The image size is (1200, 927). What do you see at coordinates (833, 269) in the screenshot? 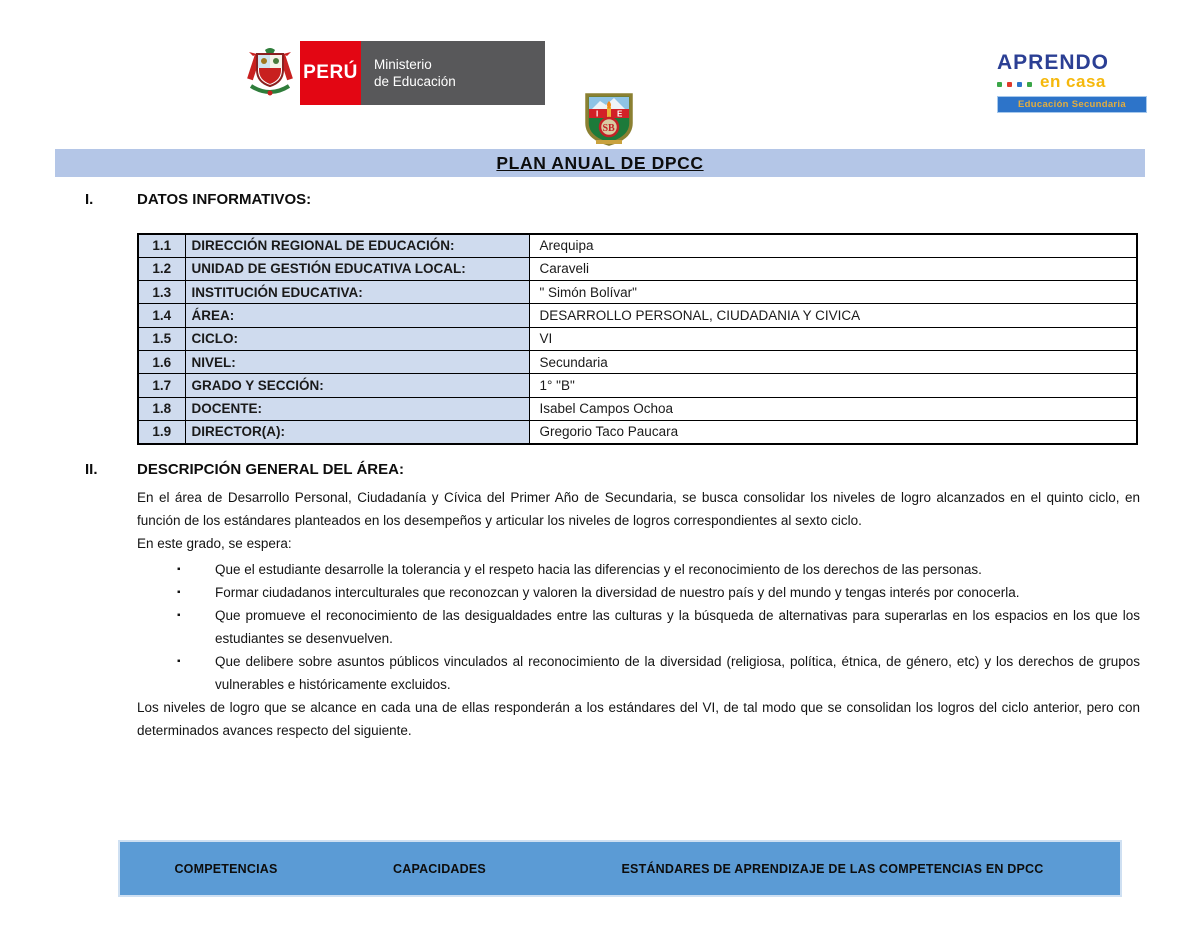
I see `row-value: Caraveli` at bounding box center [833, 269].